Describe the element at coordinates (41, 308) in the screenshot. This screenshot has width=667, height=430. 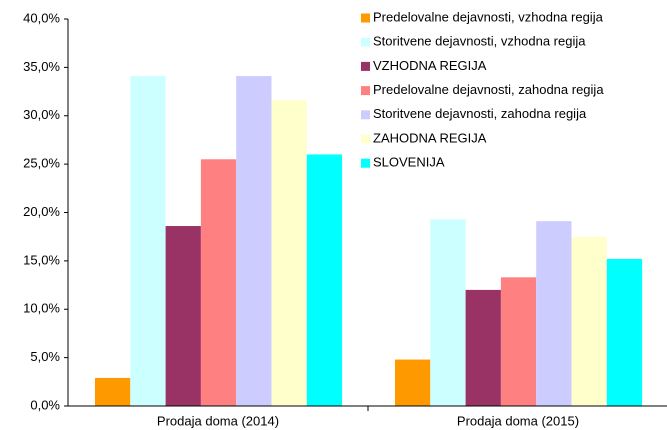
I see `y-tick-label: 10,0%` at that location.